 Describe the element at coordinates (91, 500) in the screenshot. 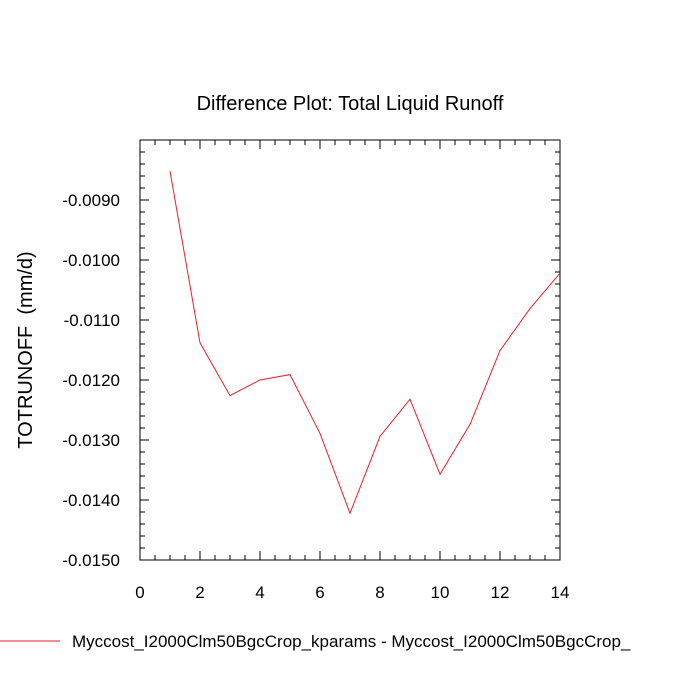

I see `y-tick-label: -0.0140` at that location.